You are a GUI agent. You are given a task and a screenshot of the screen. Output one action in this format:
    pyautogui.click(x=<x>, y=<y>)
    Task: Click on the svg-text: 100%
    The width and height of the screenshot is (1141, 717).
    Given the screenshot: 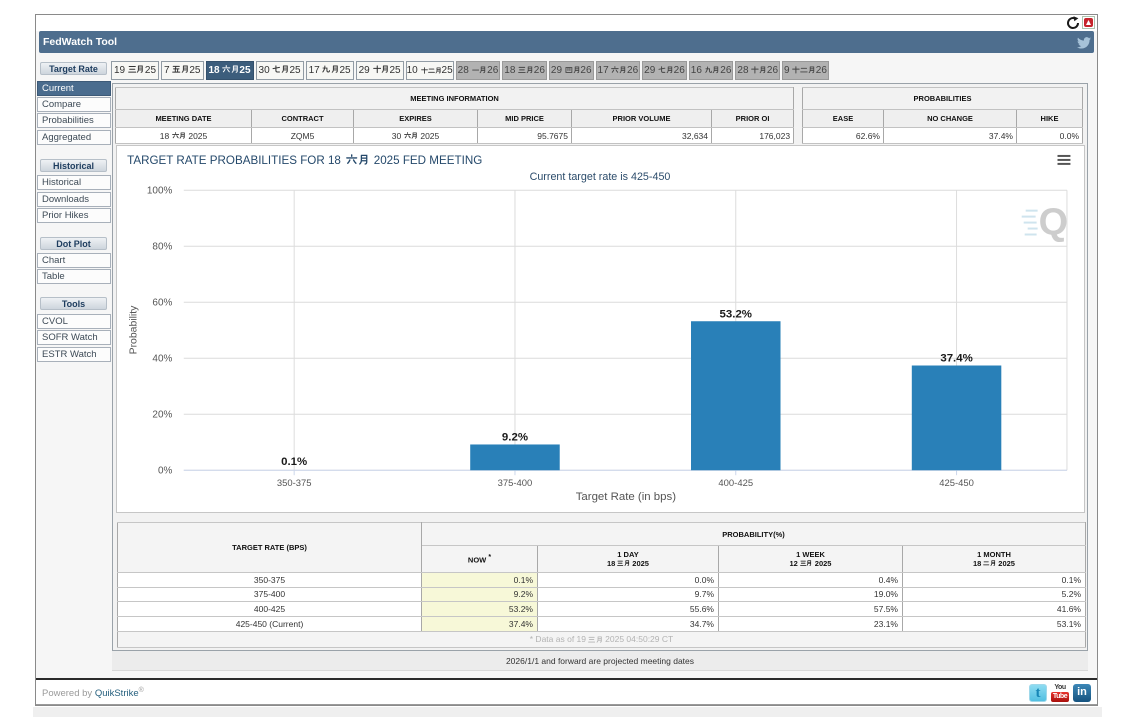 What is the action you would take?
    pyautogui.click(x=160, y=191)
    